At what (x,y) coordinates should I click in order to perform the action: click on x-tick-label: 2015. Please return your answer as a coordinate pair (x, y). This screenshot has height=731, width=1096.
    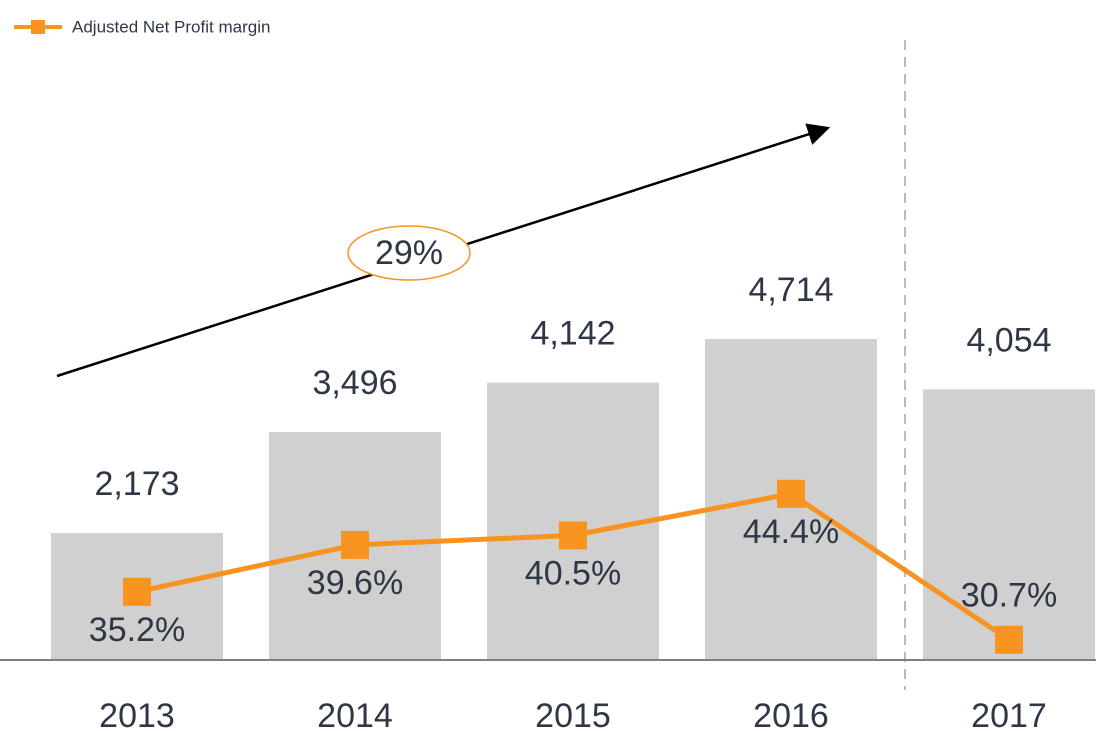
    Looking at the image, I should click on (573, 714).